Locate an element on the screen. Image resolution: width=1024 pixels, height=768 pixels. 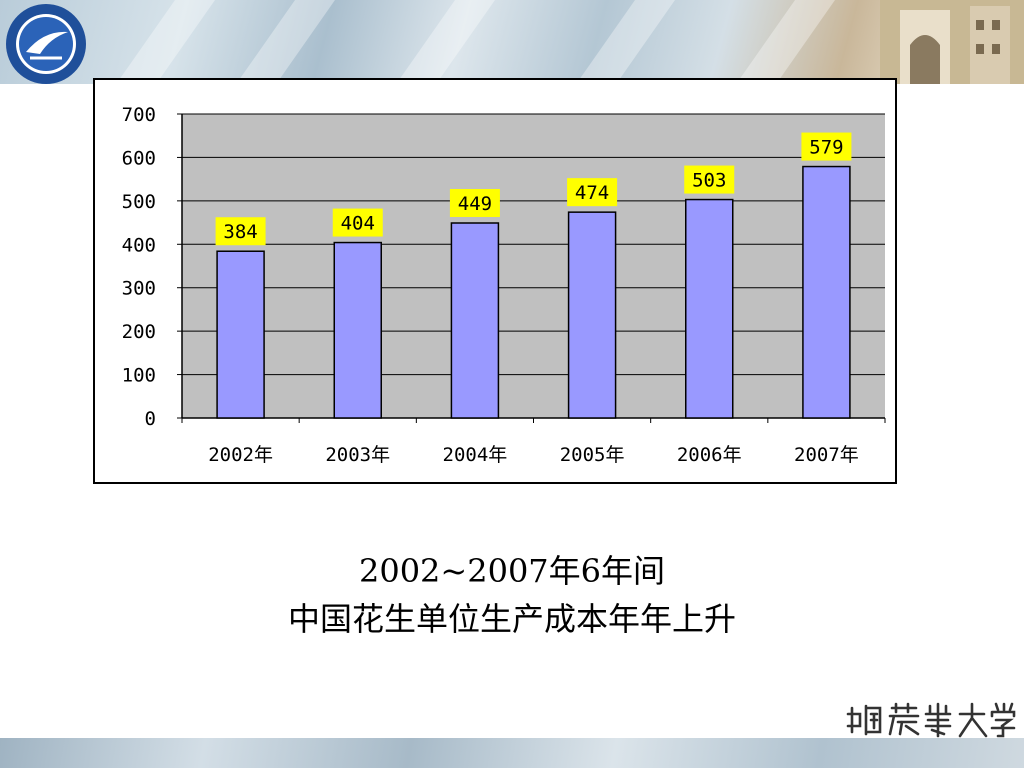
campus-gate-photo is located at coordinates (952, 42).